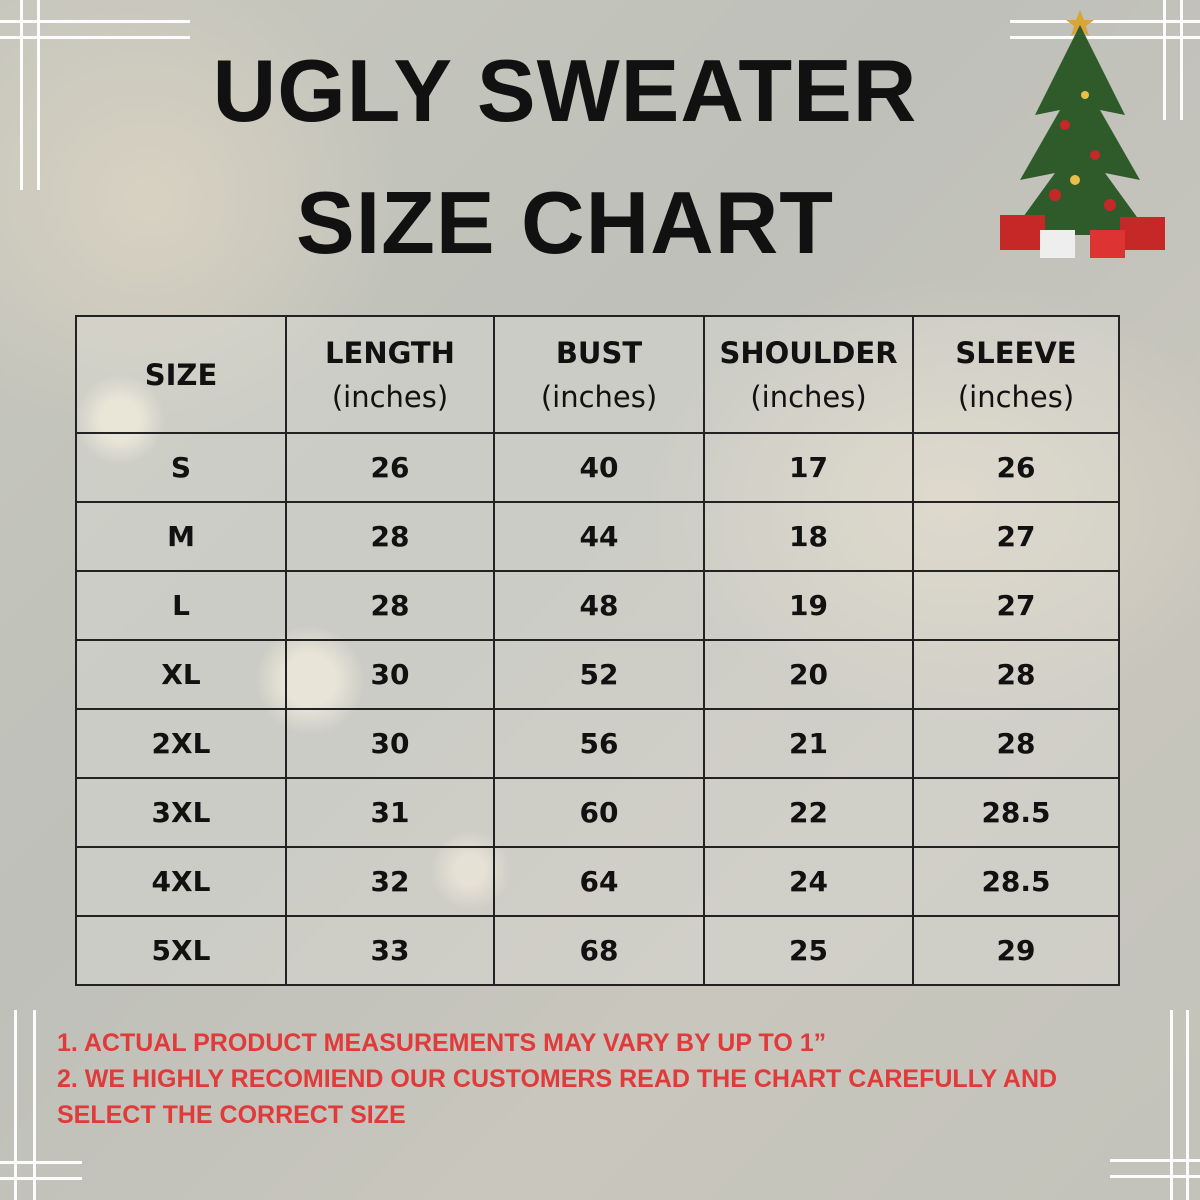 The height and width of the screenshot is (1200, 1200). What do you see at coordinates (181, 743) in the screenshot?
I see `table-cell: 2XL` at bounding box center [181, 743].